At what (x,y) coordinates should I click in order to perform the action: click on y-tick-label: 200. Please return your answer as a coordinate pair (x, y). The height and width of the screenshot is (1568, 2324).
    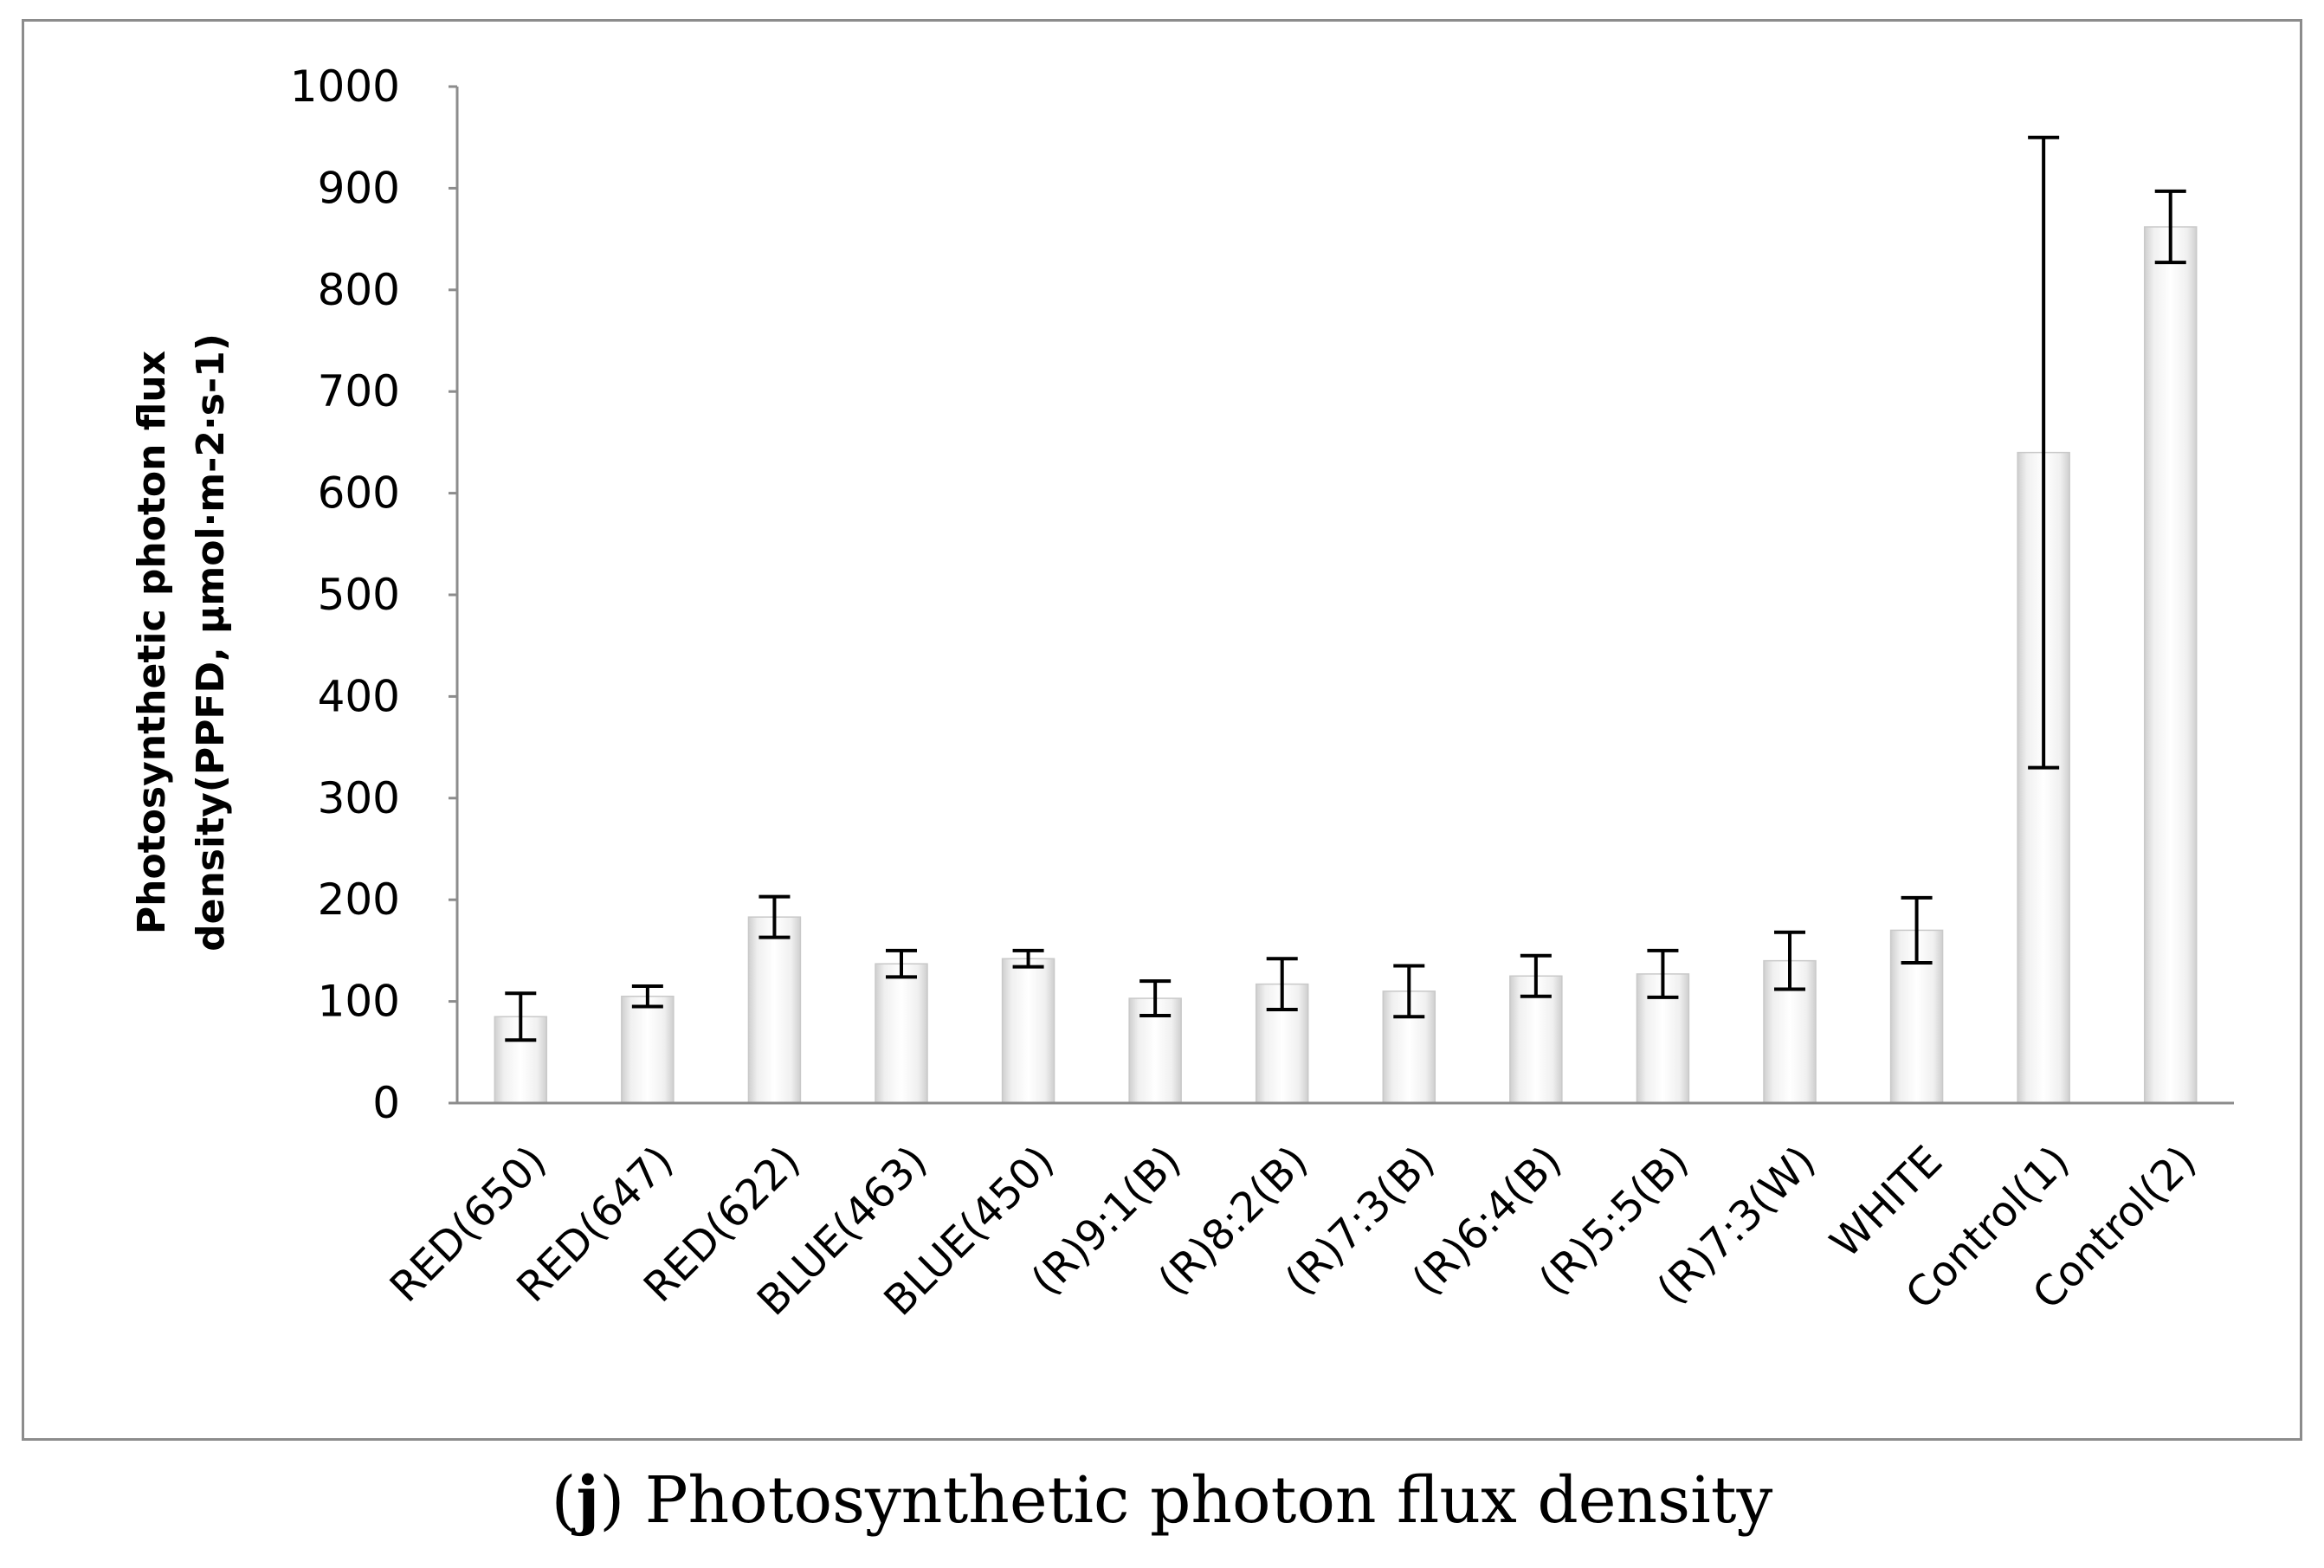
    Looking at the image, I should click on (359, 900).